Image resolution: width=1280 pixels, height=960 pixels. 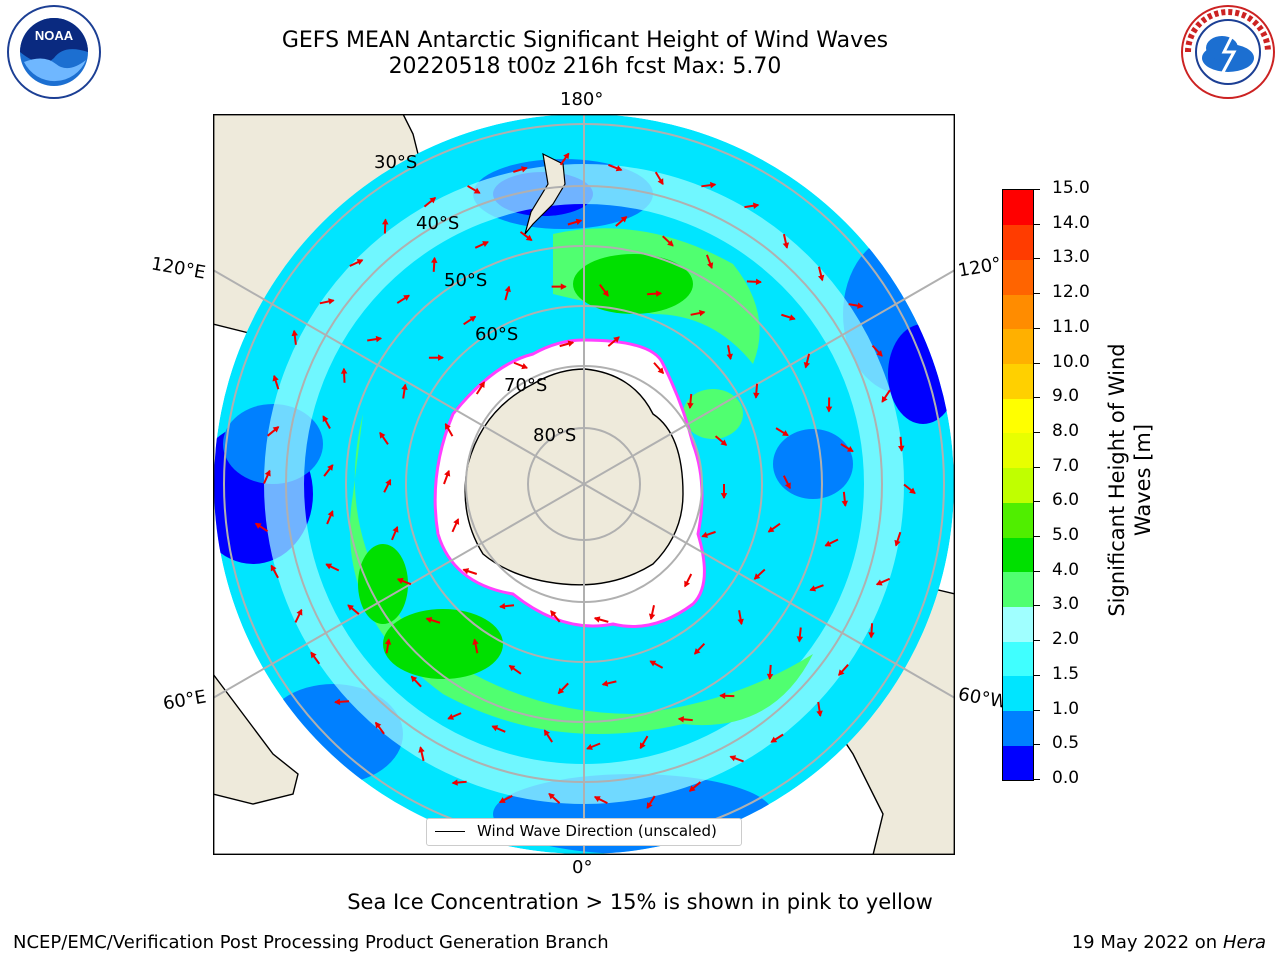 I want to click on colorbar-tick-label: 11.0, so click(x=1071, y=326).